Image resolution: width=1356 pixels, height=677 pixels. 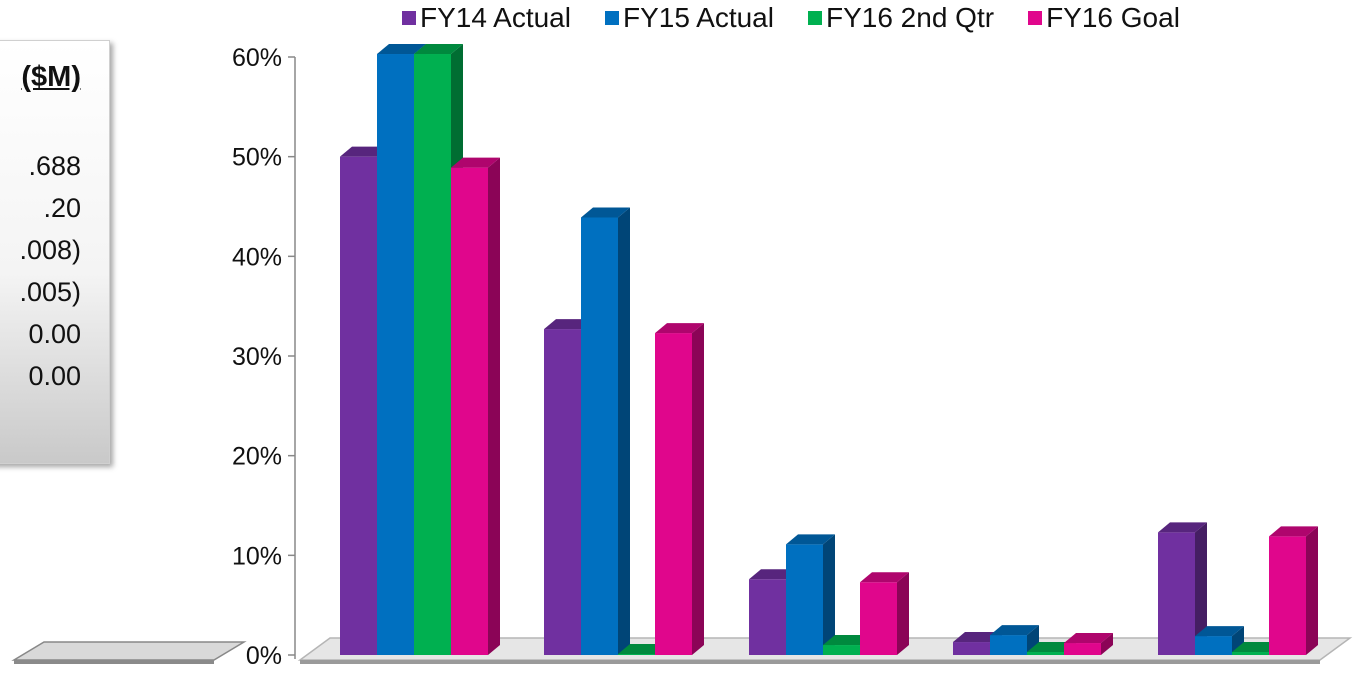 What do you see at coordinates (54, 166) in the screenshot?
I see `panel-value: .688` at bounding box center [54, 166].